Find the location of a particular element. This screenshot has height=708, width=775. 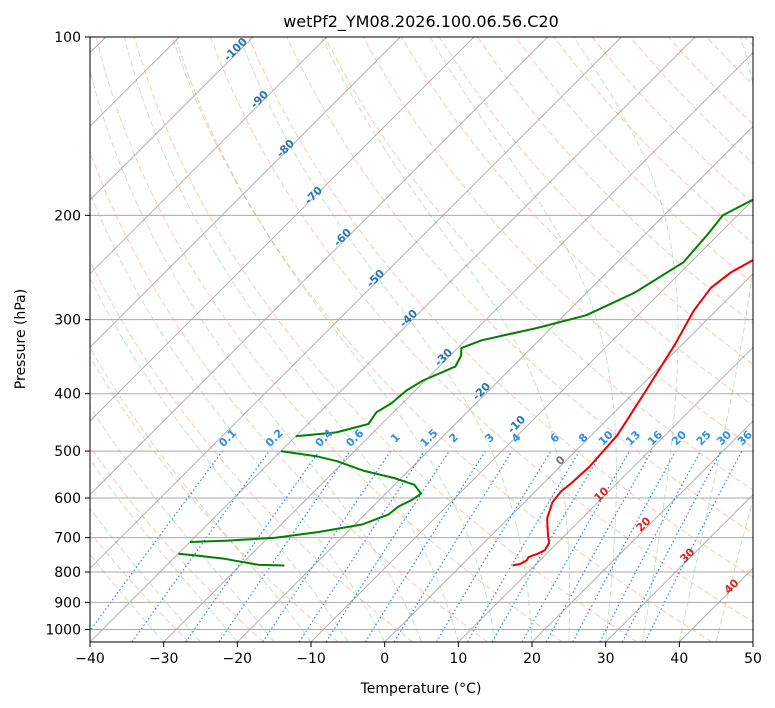

mixing-ratio-label: 0.1 is located at coordinates (227, 438).